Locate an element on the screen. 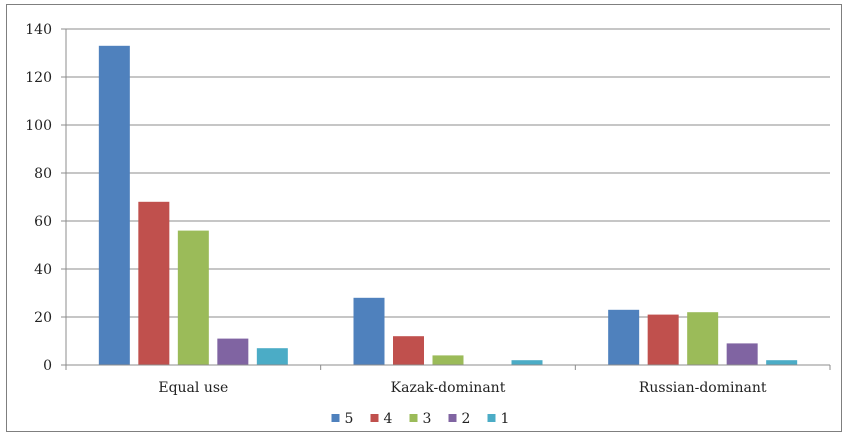  category-label: Equal use is located at coordinates (193, 388).